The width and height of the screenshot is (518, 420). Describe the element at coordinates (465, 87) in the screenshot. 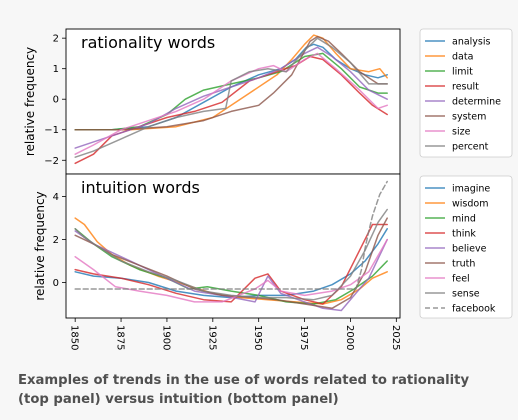

I see `legend-label-result: result` at that location.